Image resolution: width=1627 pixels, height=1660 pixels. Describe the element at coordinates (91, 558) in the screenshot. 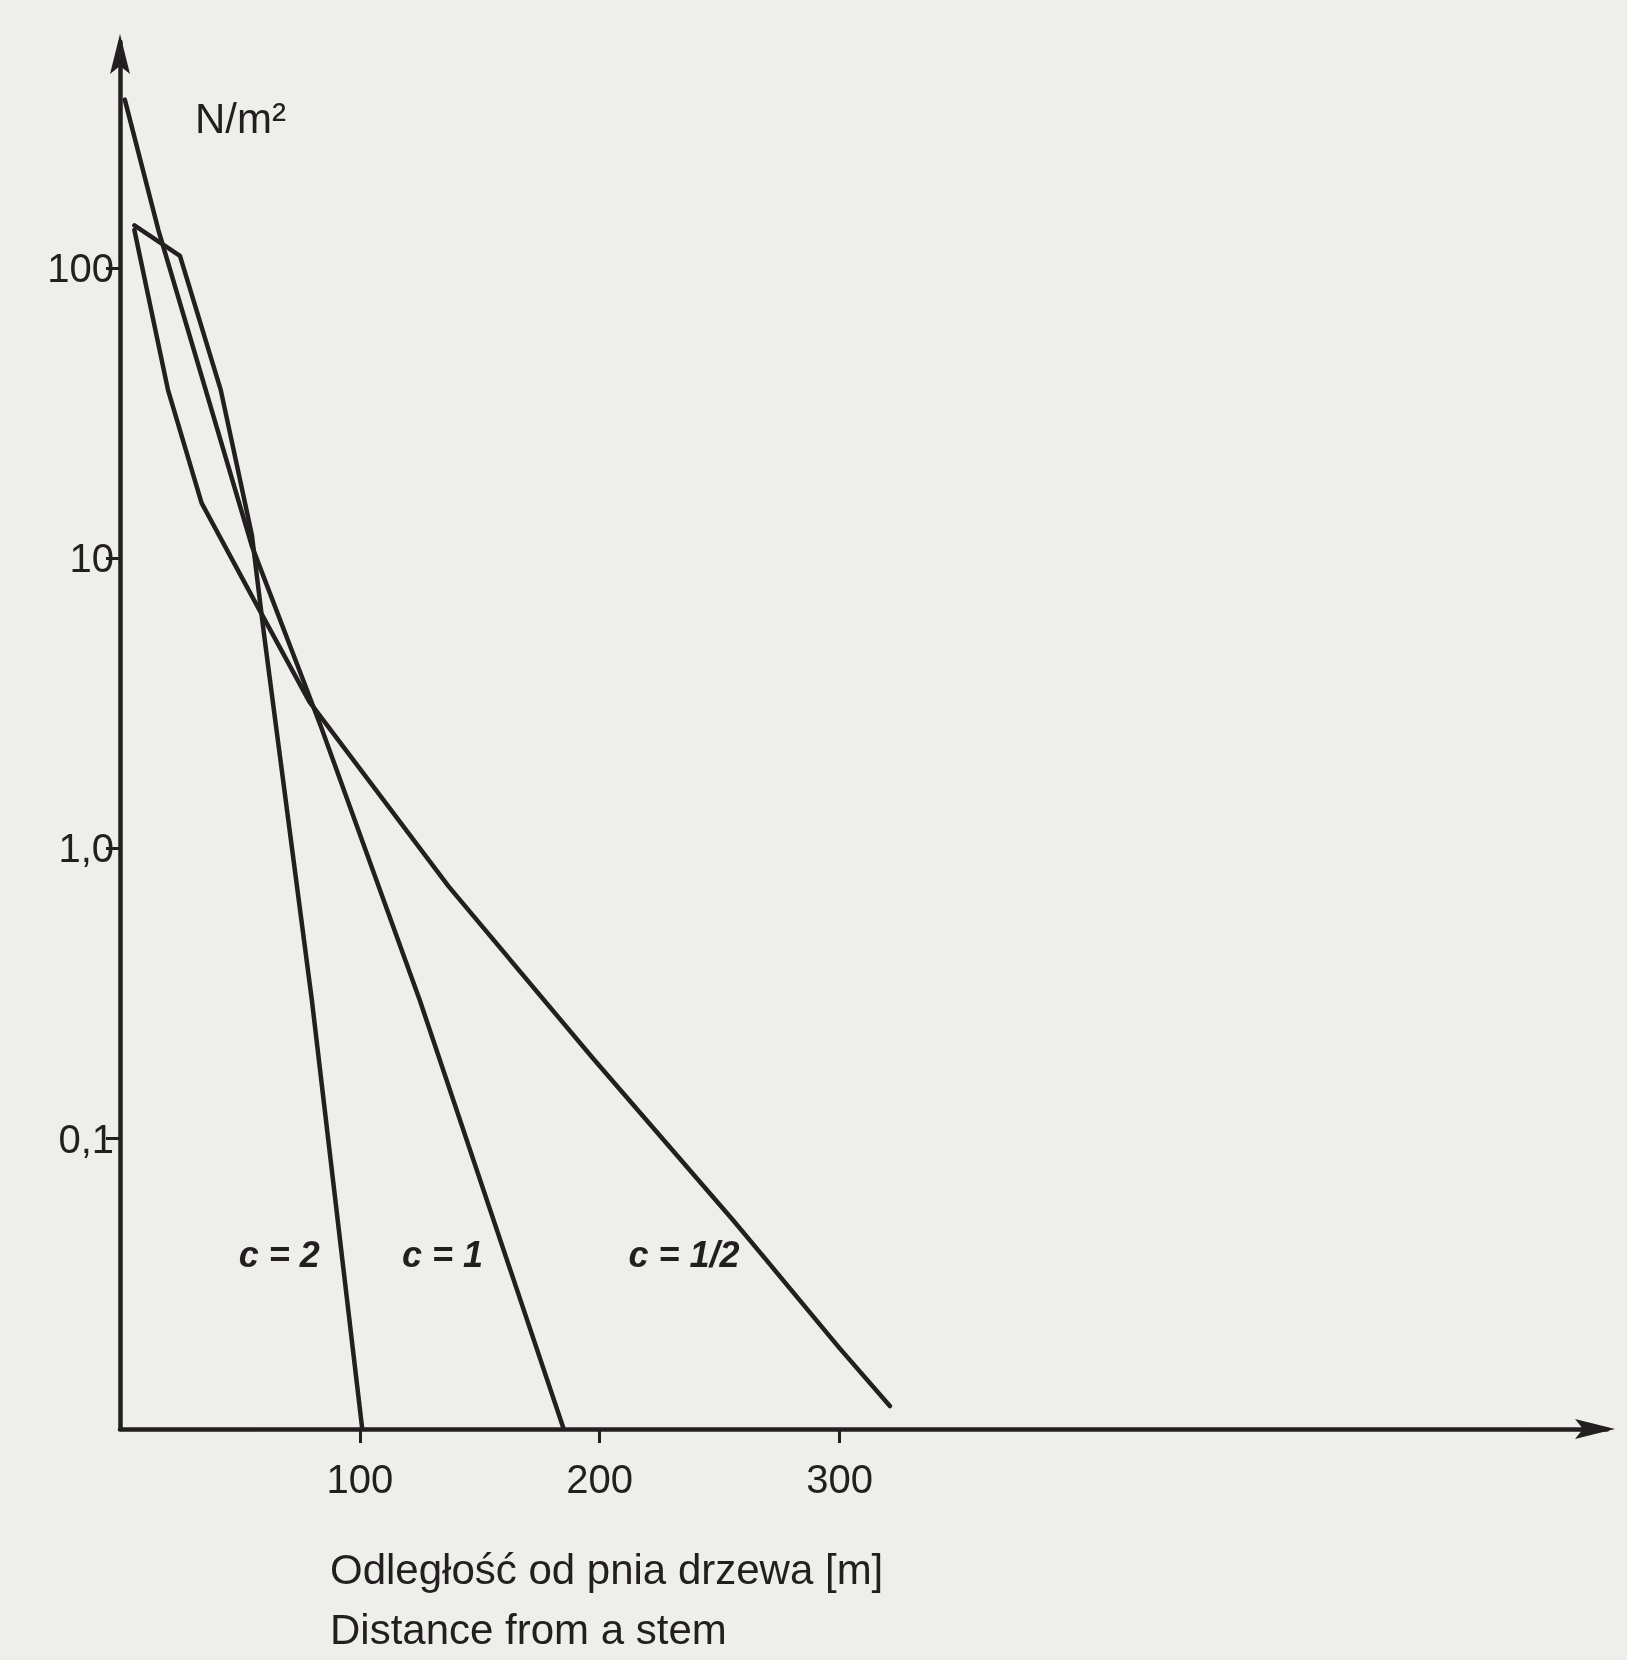

I see `y-tick-label: 10` at that location.